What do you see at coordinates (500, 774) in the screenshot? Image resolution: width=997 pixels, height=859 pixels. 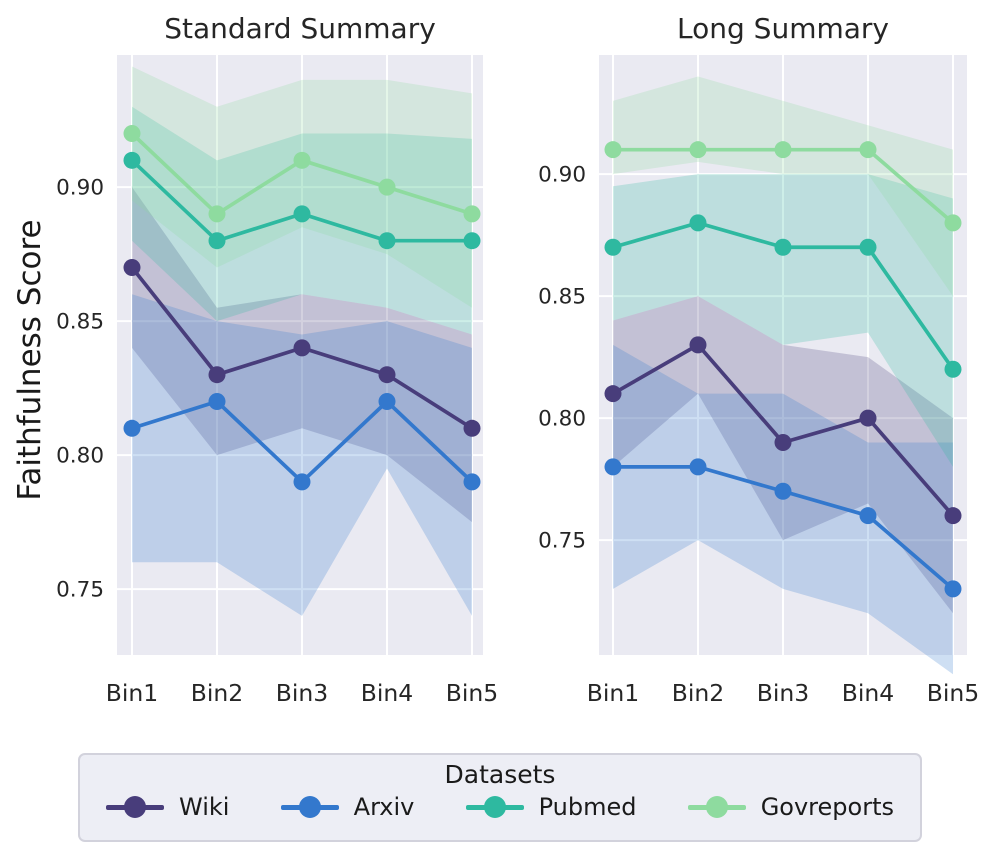 I see `legend-title: Datasets` at bounding box center [500, 774].